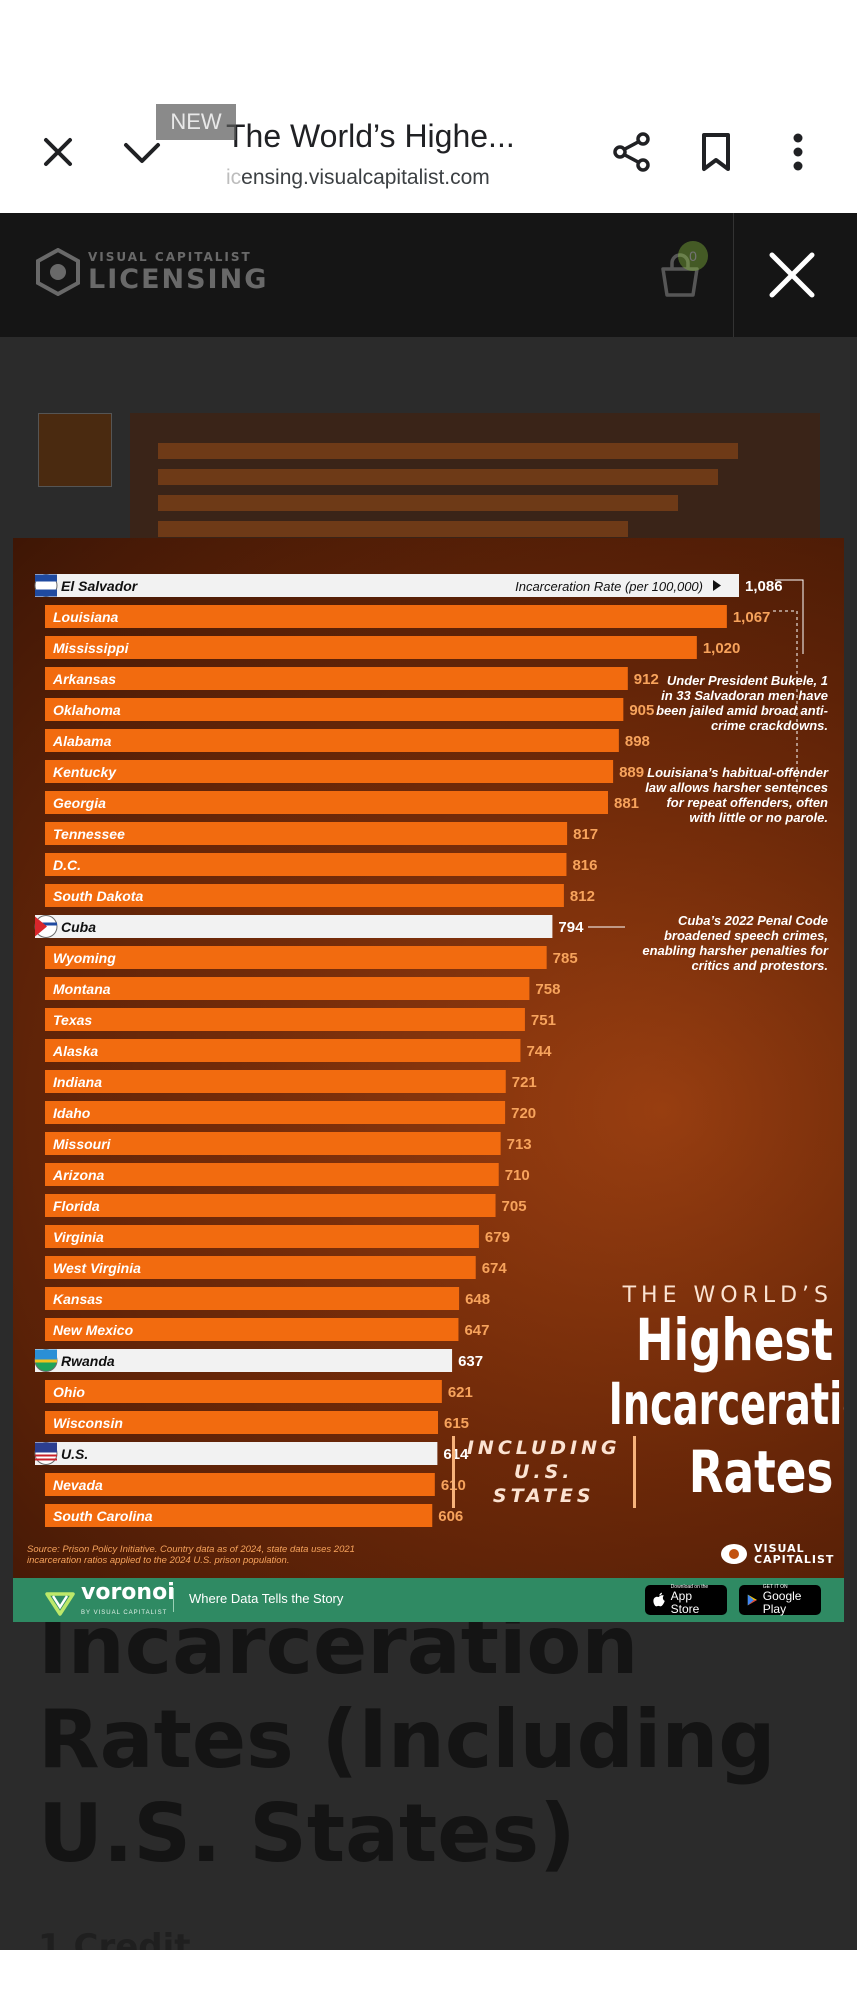 This screenshot has width=857, height=2000. Describe the element at coordinates (456, 1454) in the screenshot. I see `value-u-s: 614` at that location.